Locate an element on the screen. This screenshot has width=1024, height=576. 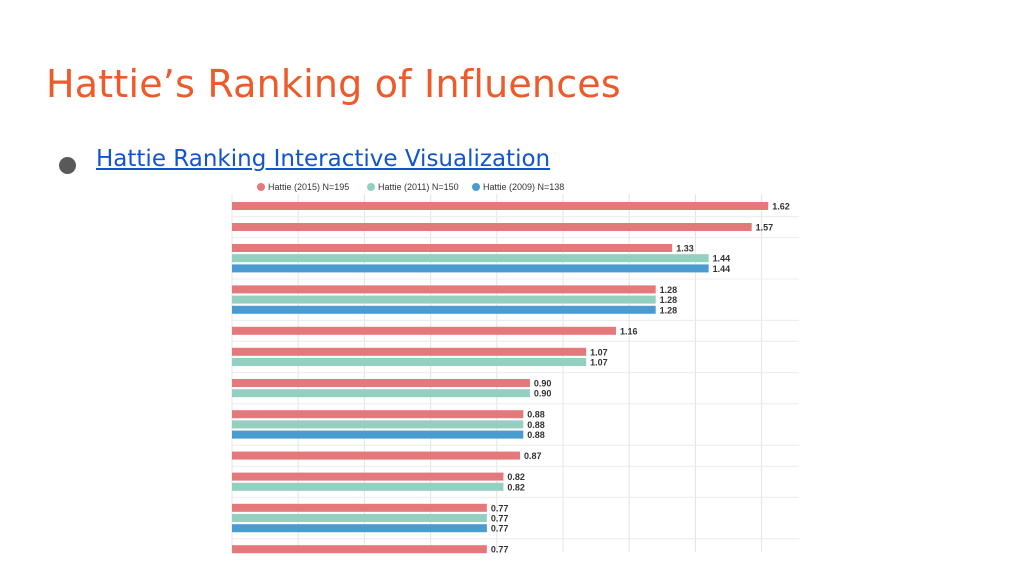
slide-title: Hattie’s Ranking of Influences is located at coordinates (333, 84).